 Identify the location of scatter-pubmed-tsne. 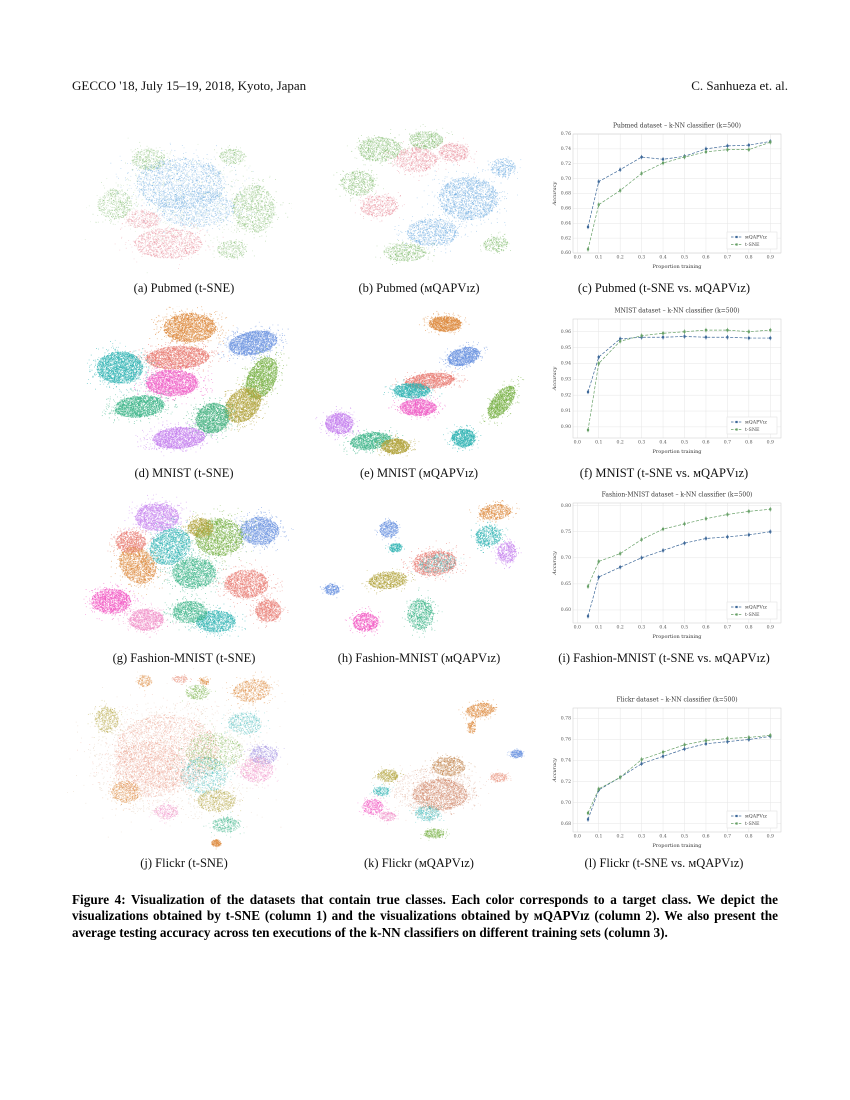
(185, 201).